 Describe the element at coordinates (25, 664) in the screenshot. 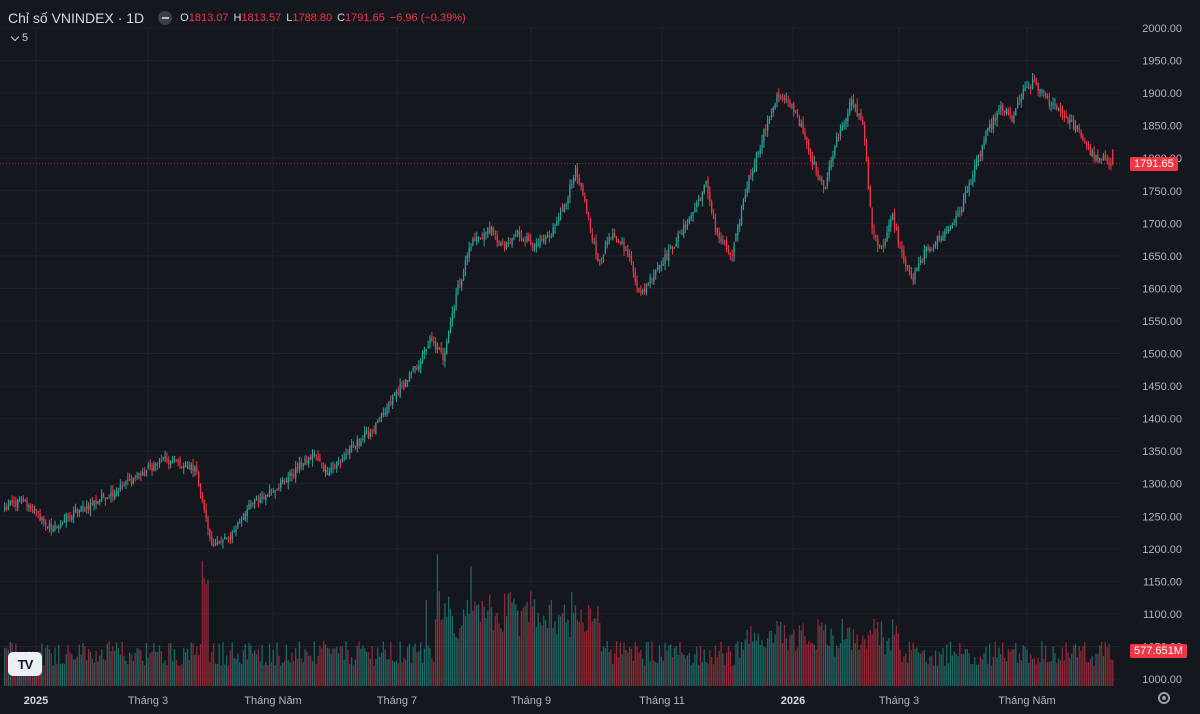

I see `tradingview-logo: TV` at that location.